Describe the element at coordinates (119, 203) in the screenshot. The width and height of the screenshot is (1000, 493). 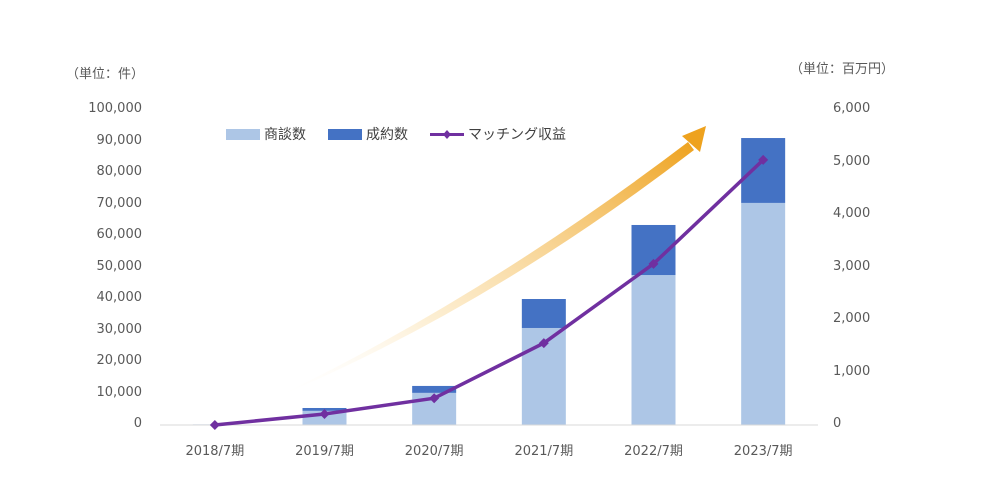
I see `left-y-tick-label: 70,000` at that location.